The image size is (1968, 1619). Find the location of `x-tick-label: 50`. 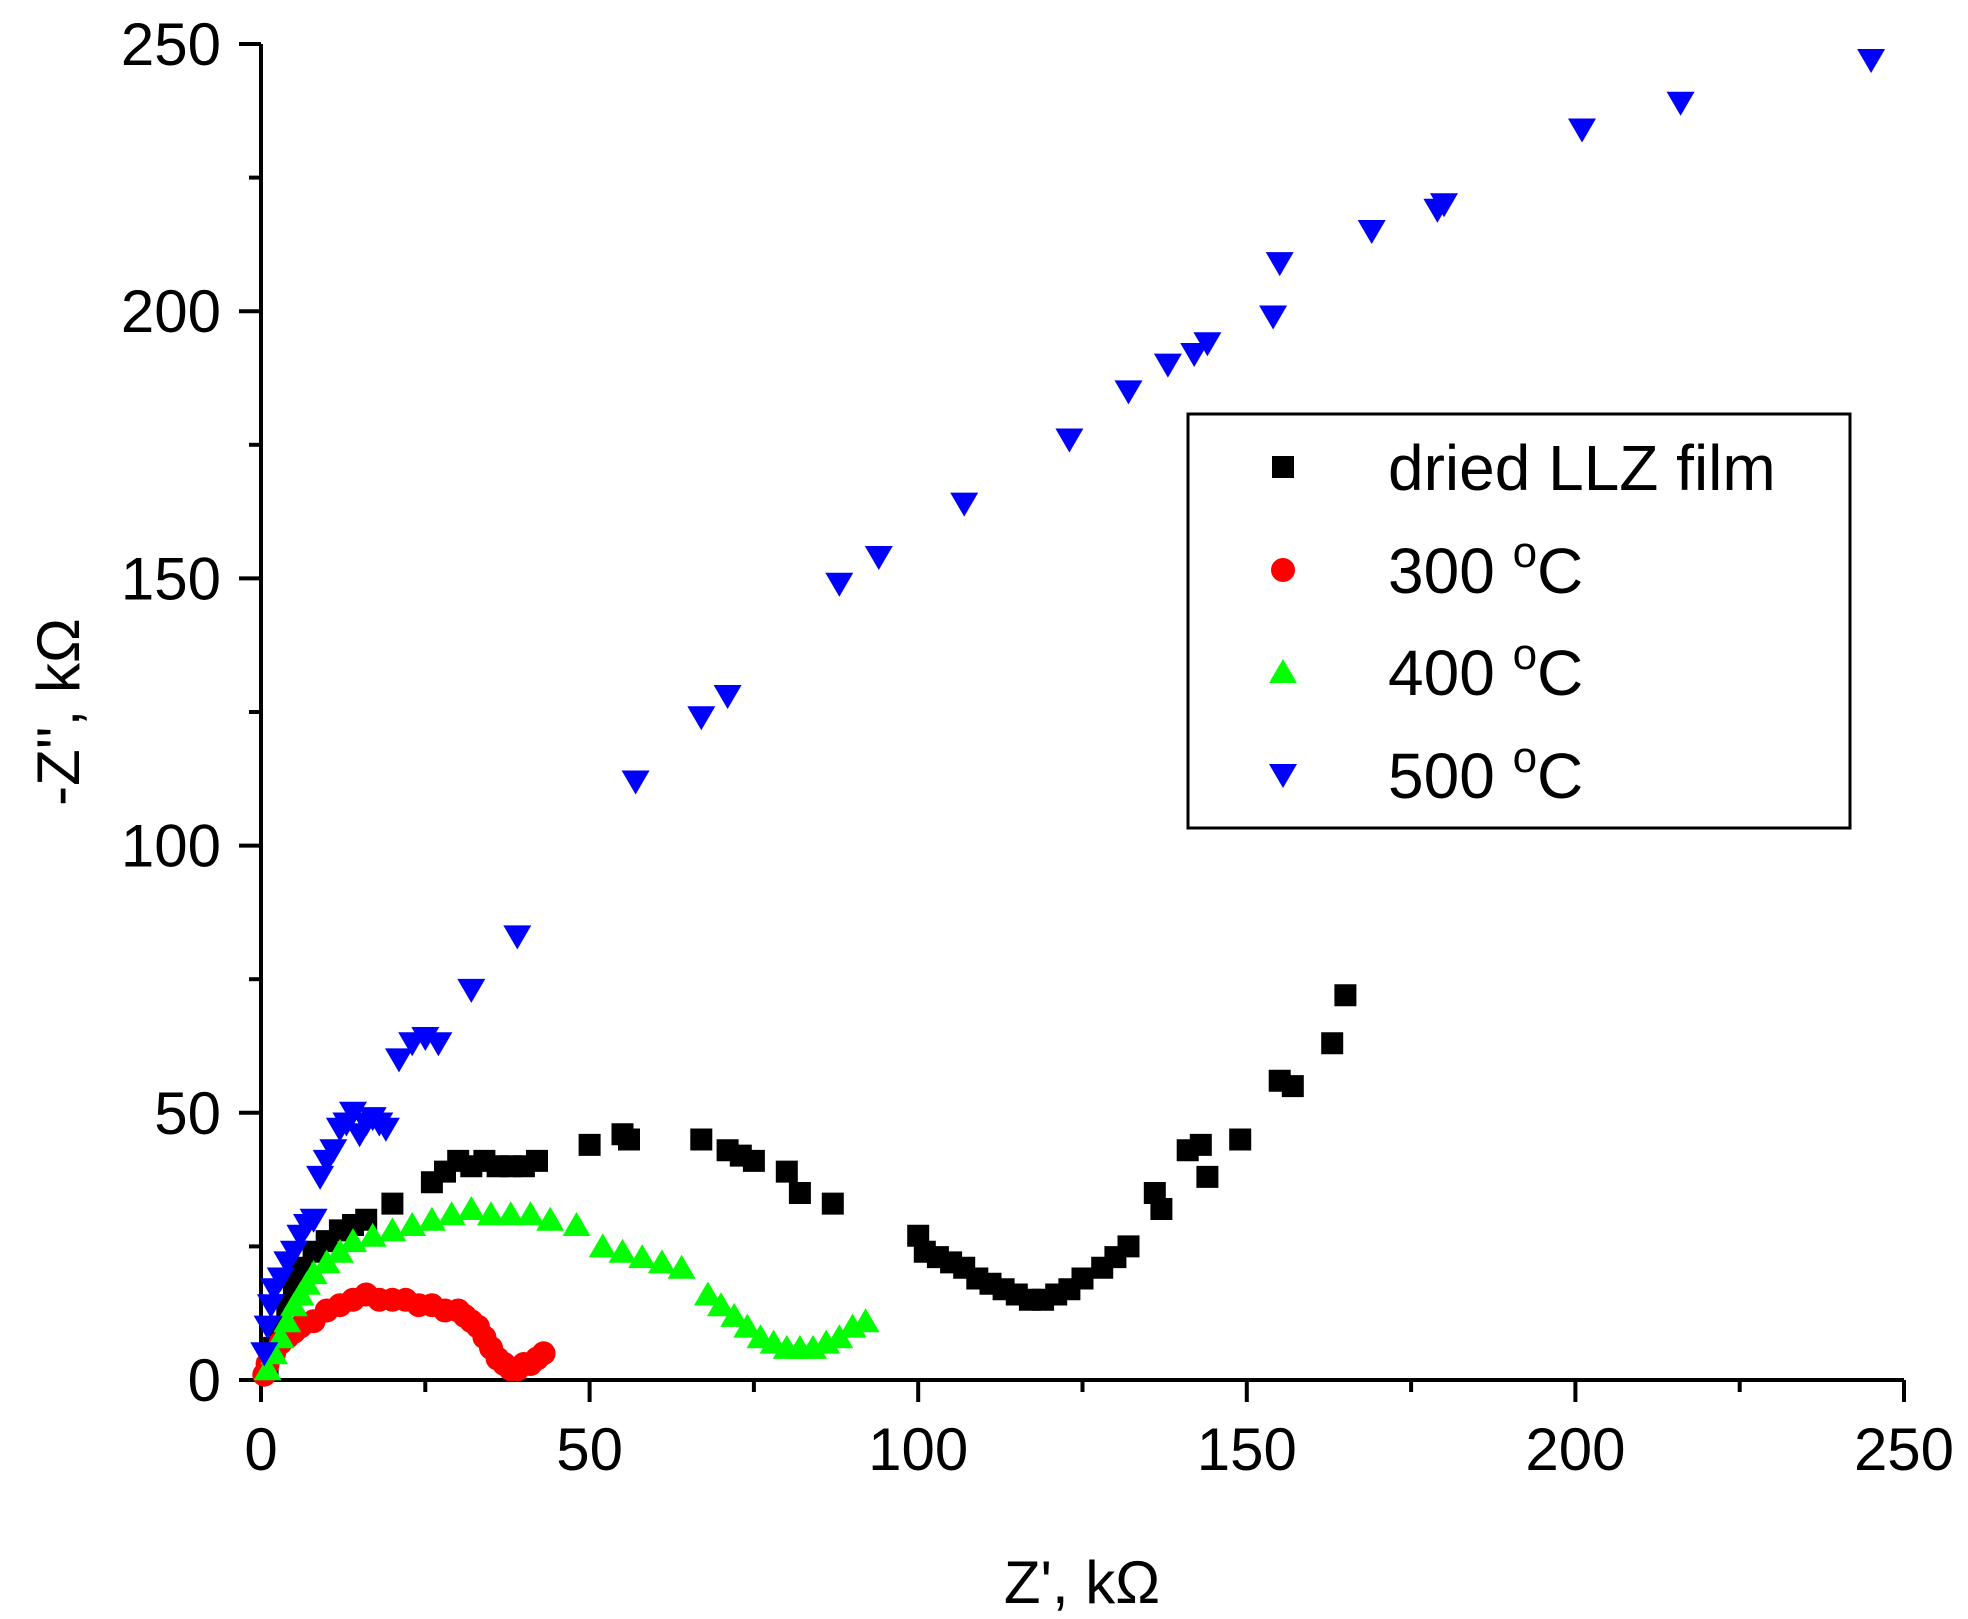

x-tick-label: 50 is located at coordinates (589, 1449).